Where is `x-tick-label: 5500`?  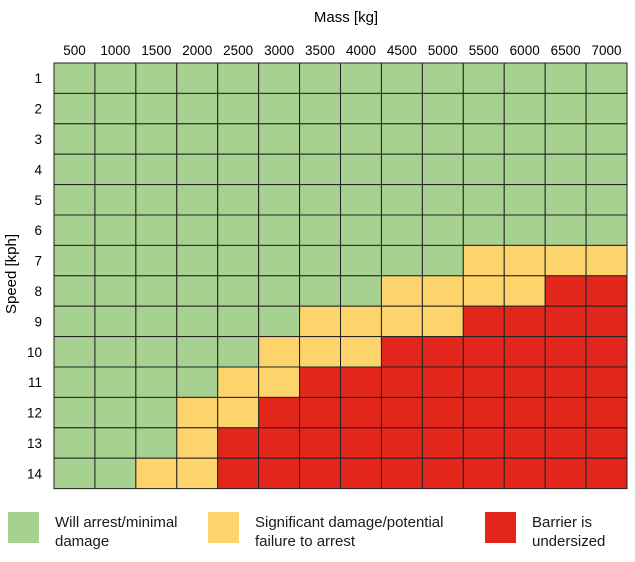
x-tick-label: 5500 is located at coordinates (484, 50).